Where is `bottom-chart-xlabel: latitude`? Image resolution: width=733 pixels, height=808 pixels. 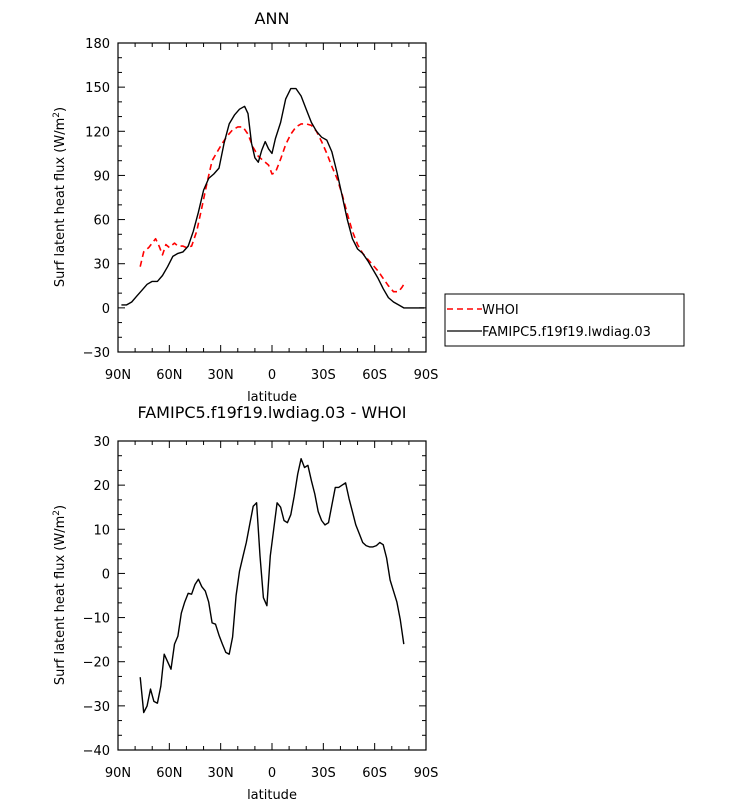 bottom-chart-xlabel: latitude is located at coordinates (272, 795).